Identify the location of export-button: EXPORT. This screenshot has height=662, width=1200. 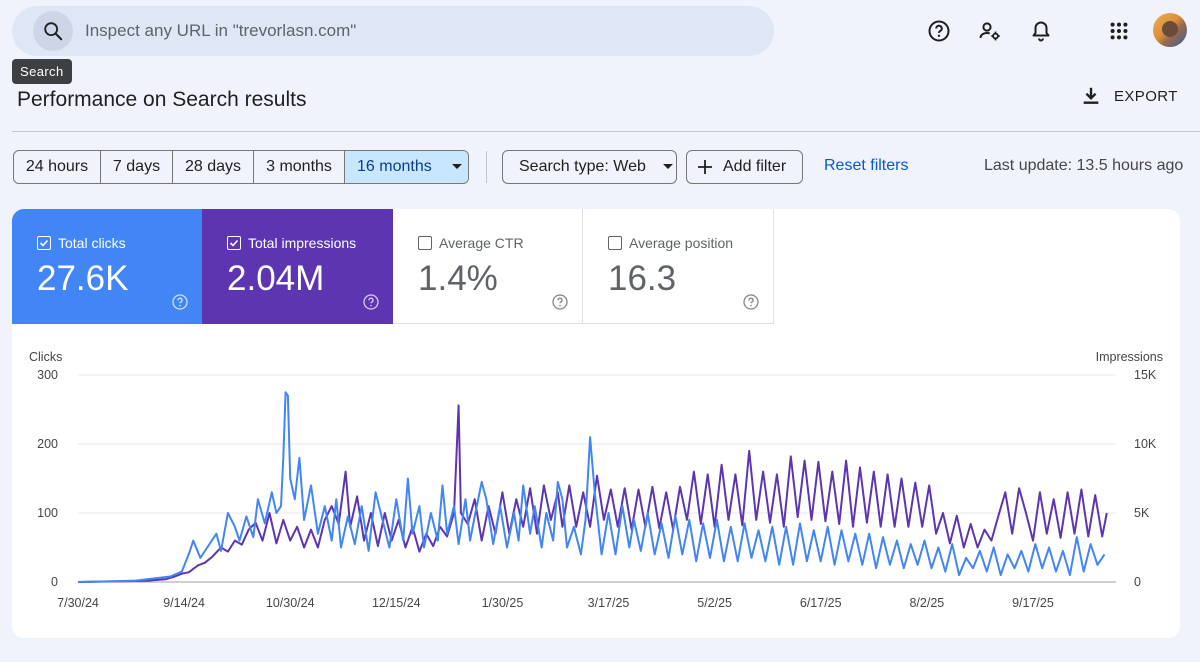
(1129, 96).